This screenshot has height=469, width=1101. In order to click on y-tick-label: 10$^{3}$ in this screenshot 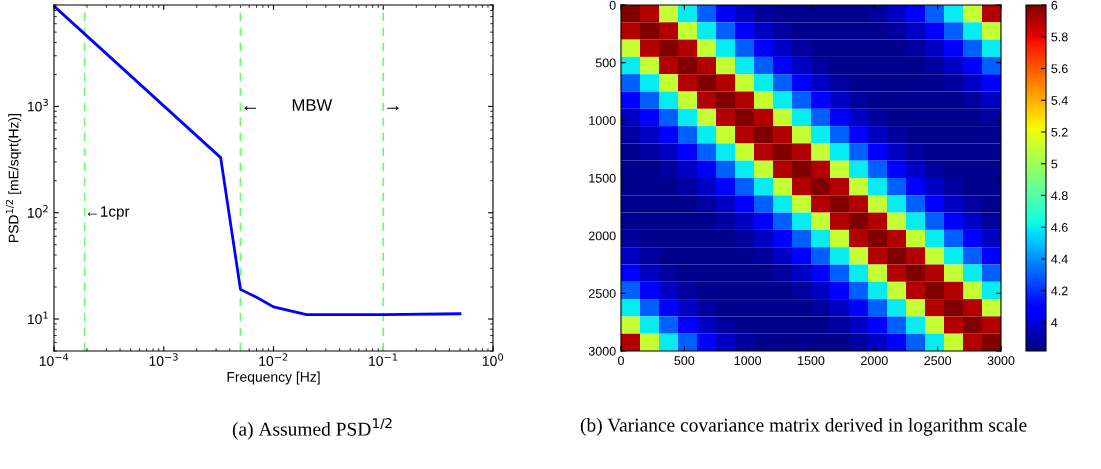, I will do `click(37, 105)`.